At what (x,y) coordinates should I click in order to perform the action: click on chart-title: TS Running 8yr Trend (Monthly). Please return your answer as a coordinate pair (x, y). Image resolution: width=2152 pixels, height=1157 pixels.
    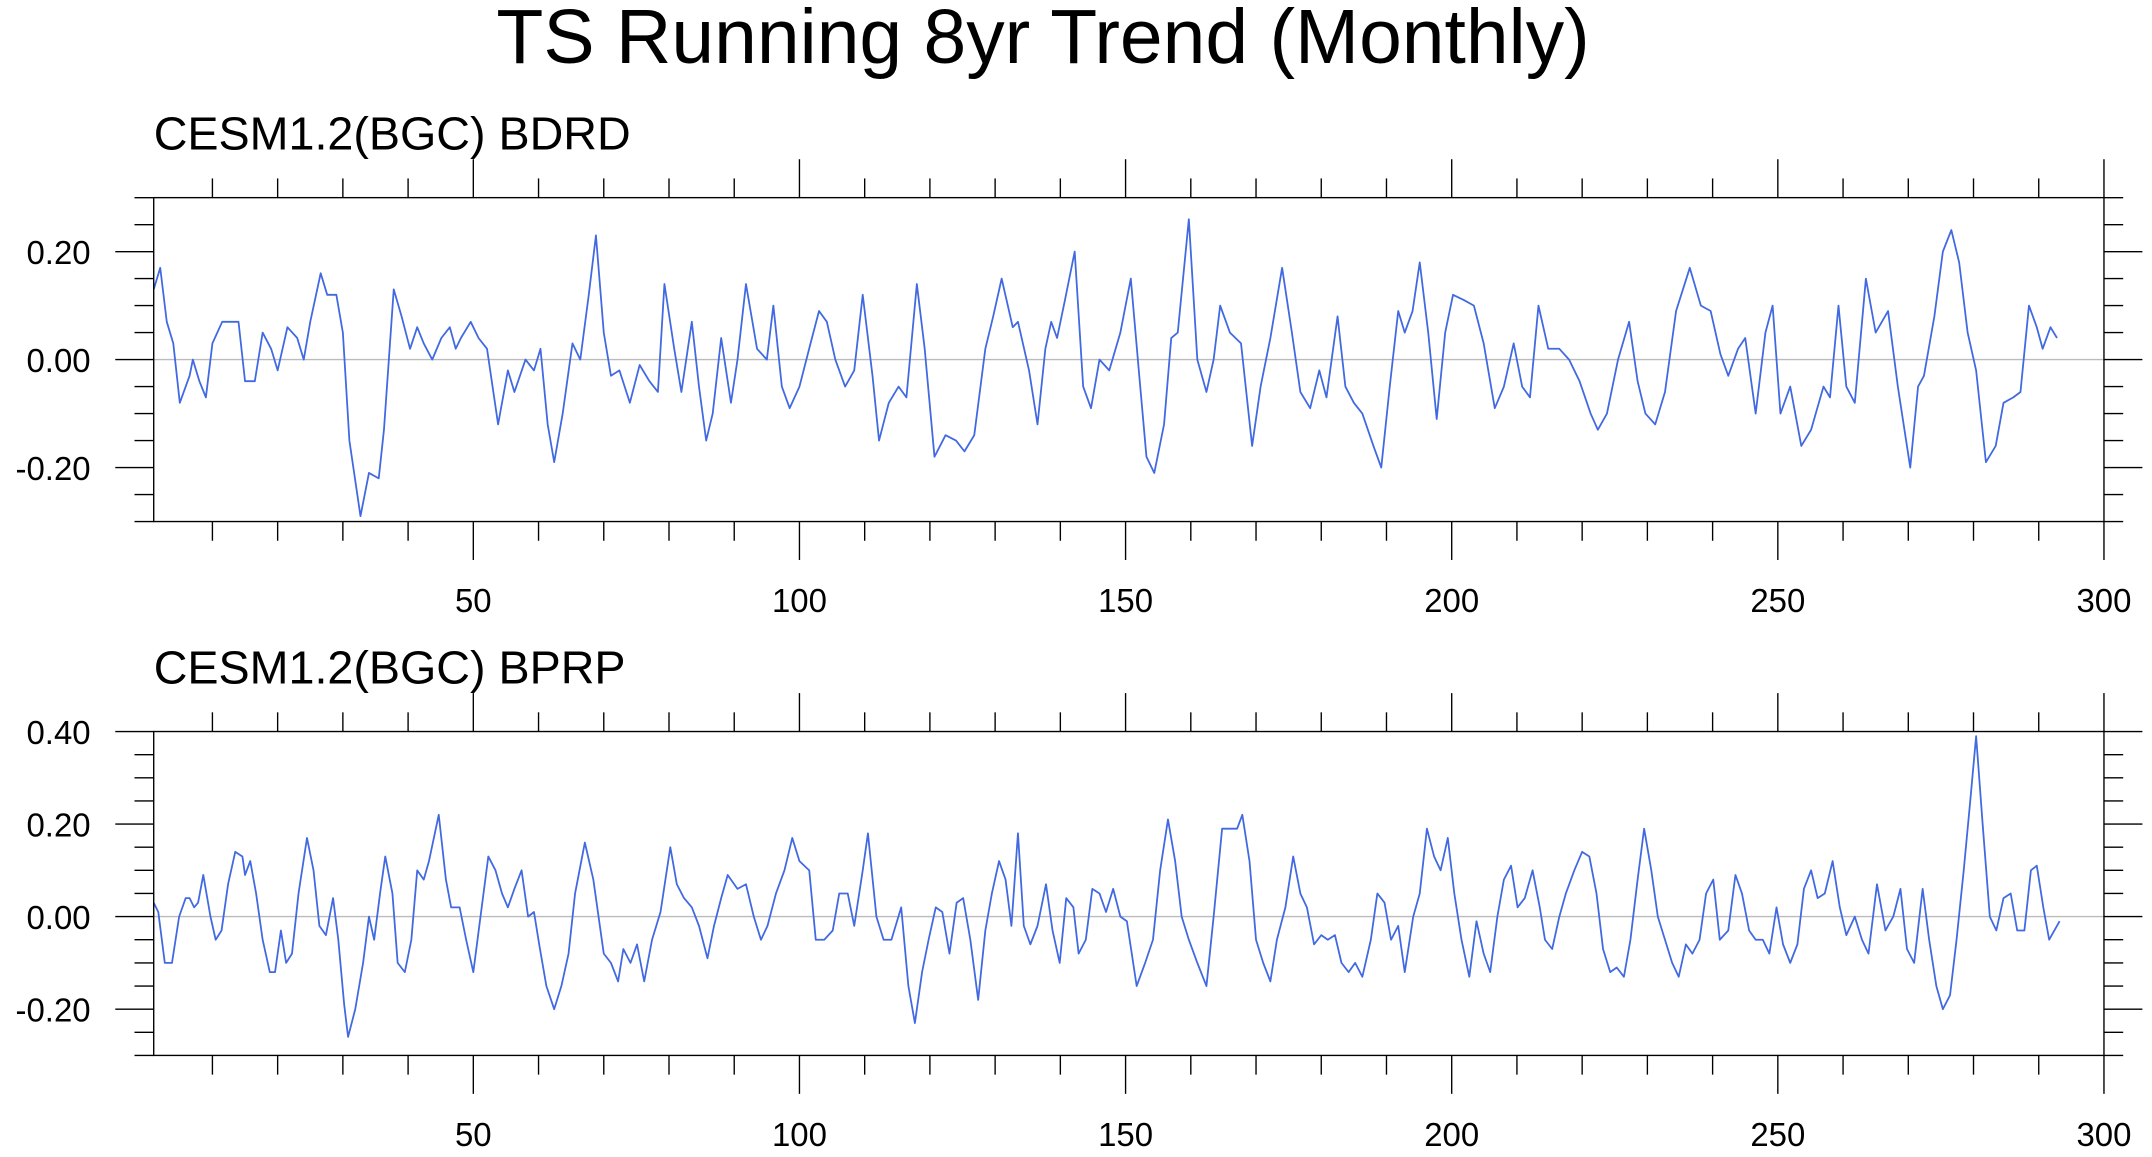
    Looking at the image, I should click on (1042, 40).